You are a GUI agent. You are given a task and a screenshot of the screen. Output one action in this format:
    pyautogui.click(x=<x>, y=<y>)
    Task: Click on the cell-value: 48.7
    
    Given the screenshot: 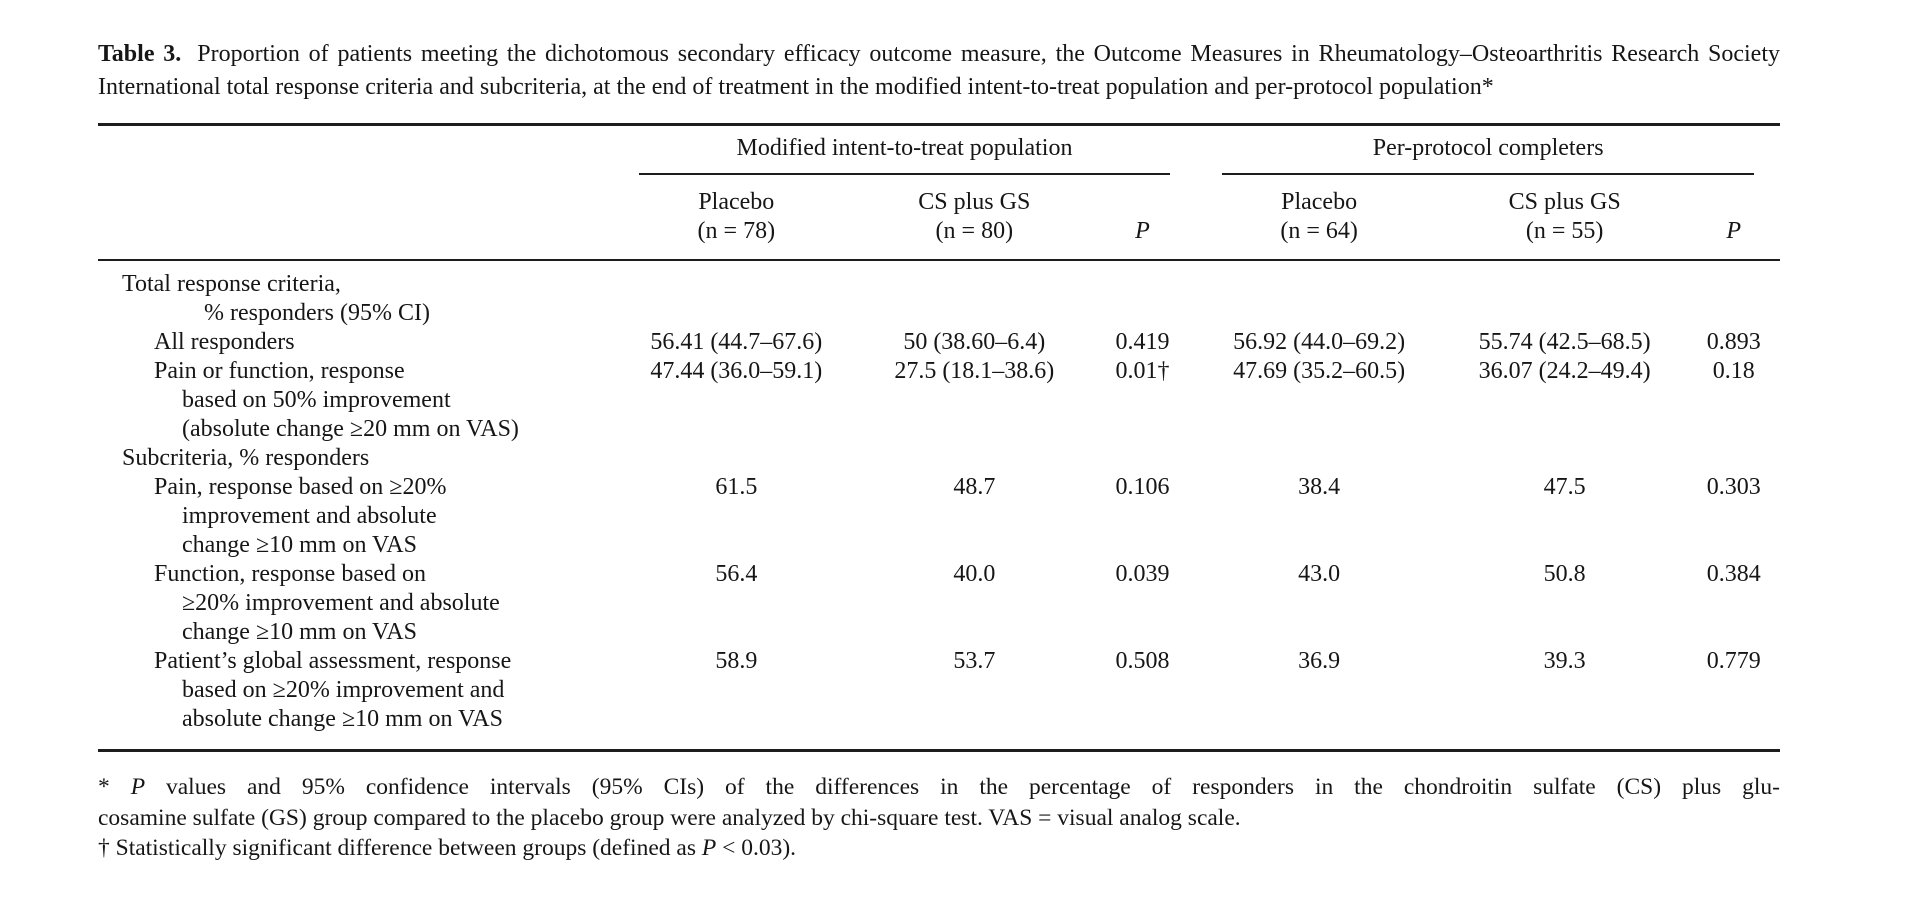 What is the action you would take?
    pyautogui.click(x=974, y=487)
    